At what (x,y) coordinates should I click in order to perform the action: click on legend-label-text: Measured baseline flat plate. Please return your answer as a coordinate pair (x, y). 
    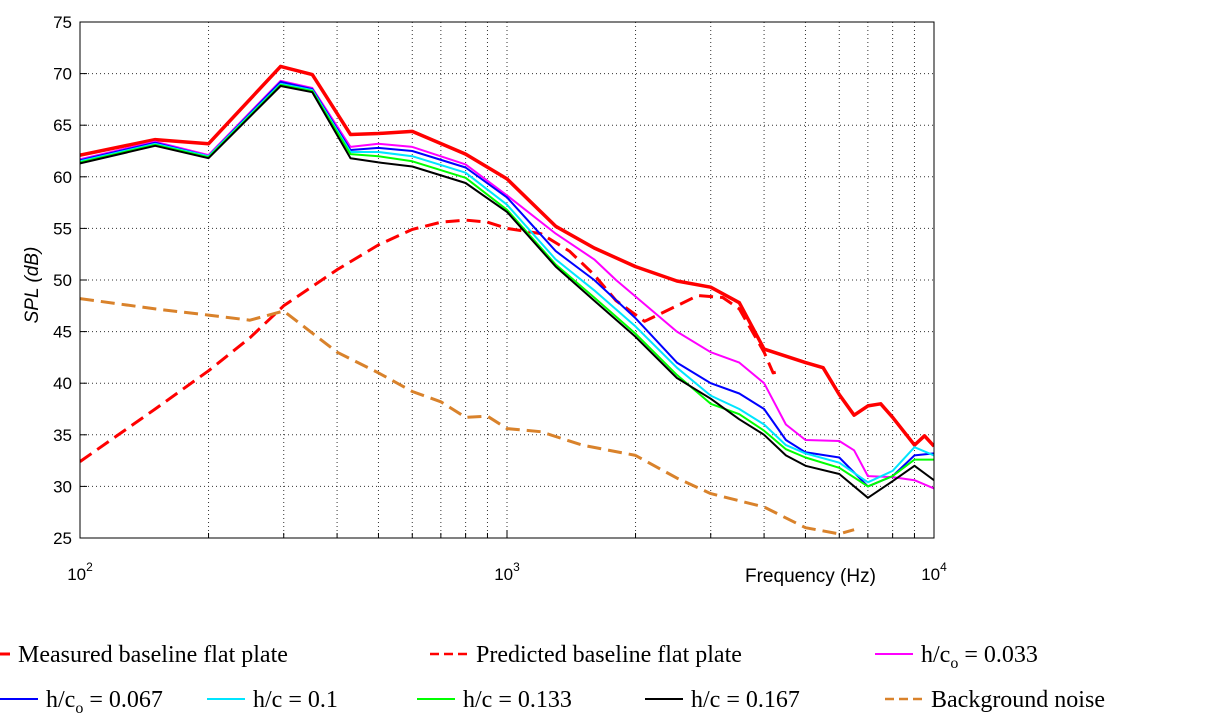
    Looking at the image, I should click on (153, 655).